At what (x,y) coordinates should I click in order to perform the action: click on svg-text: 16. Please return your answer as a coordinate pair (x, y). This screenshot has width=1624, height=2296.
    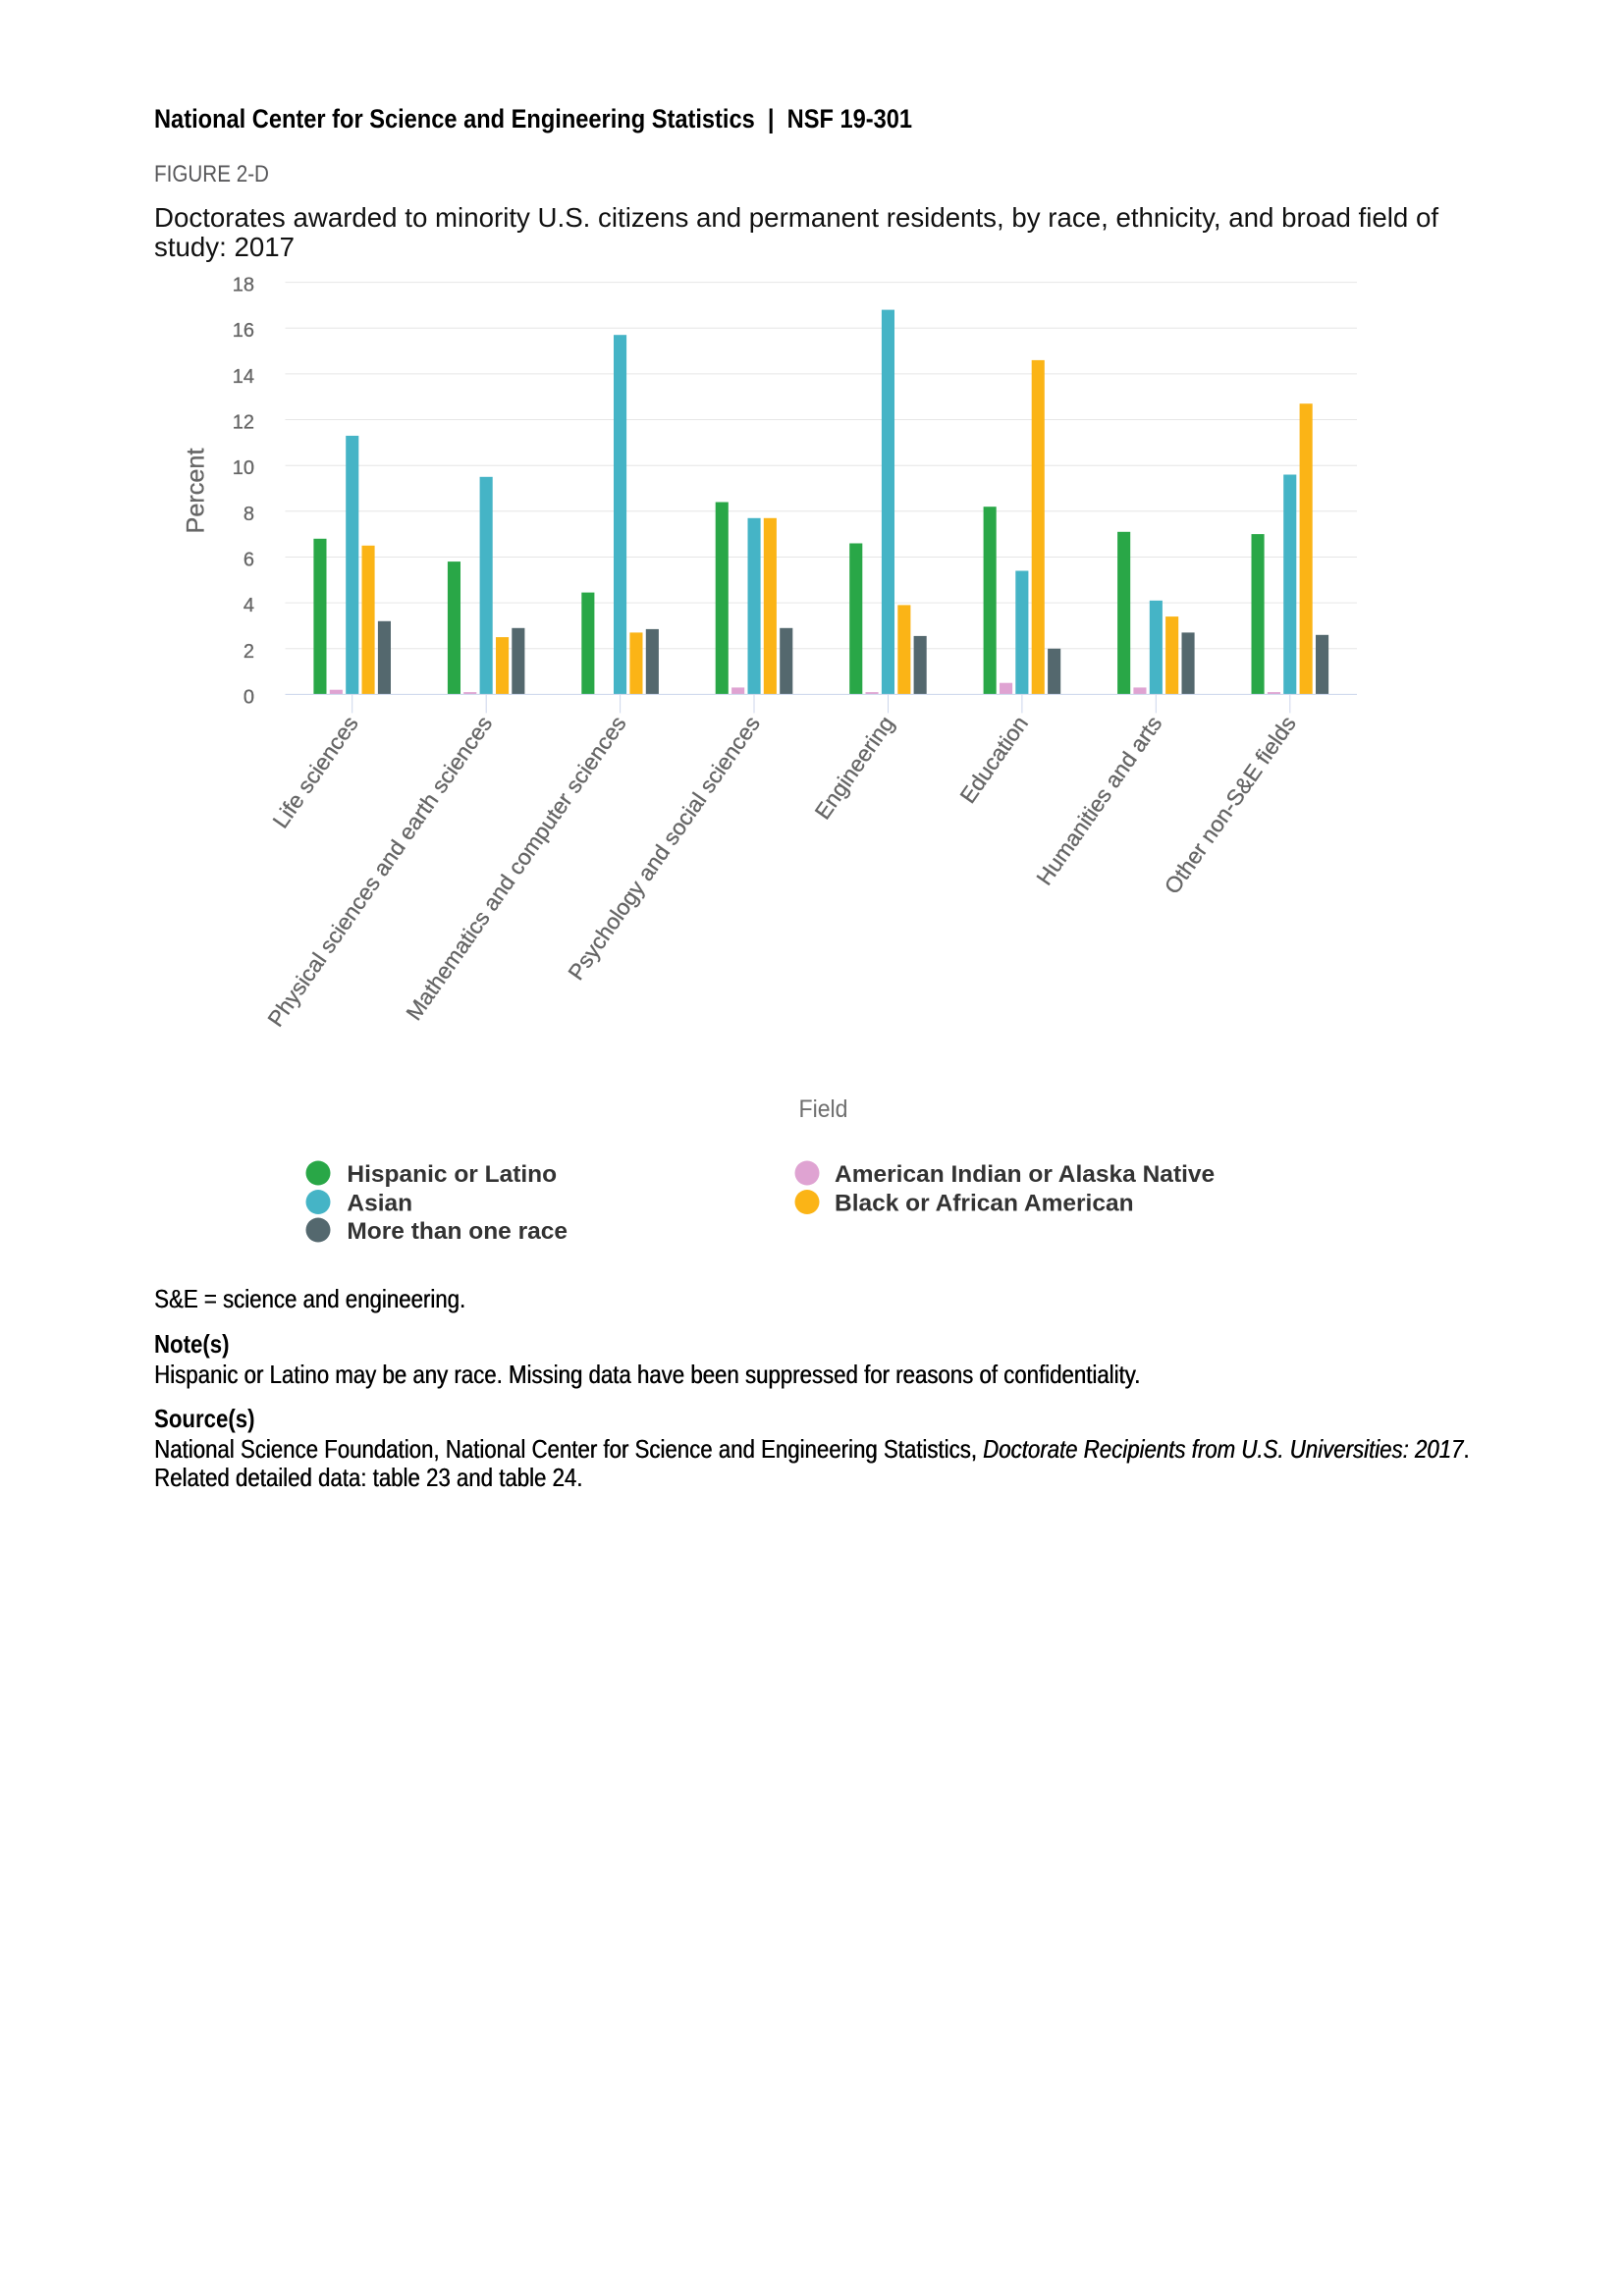
    Looking at the image, I should click on (243, 331).